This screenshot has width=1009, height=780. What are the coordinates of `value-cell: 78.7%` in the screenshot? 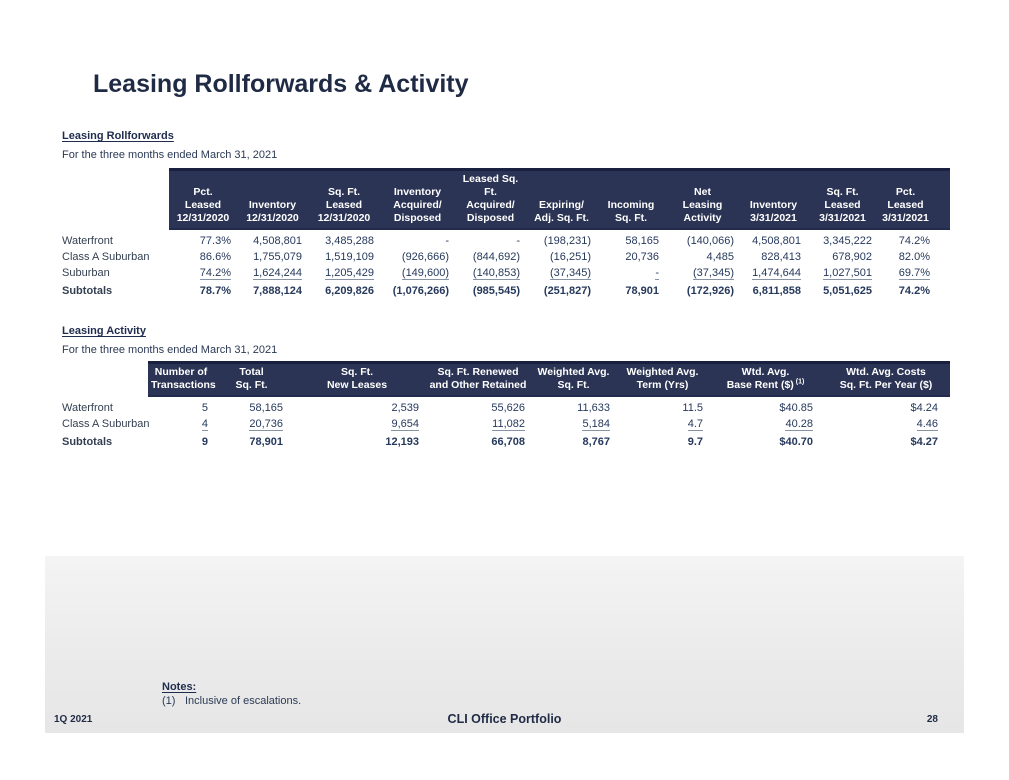 It's located at (215, 291).